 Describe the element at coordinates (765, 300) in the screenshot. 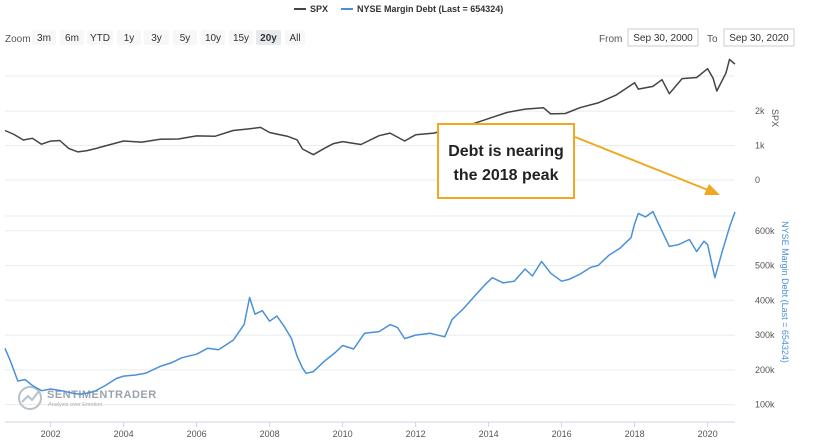

I see `y-tick-label: 400k` at that location.